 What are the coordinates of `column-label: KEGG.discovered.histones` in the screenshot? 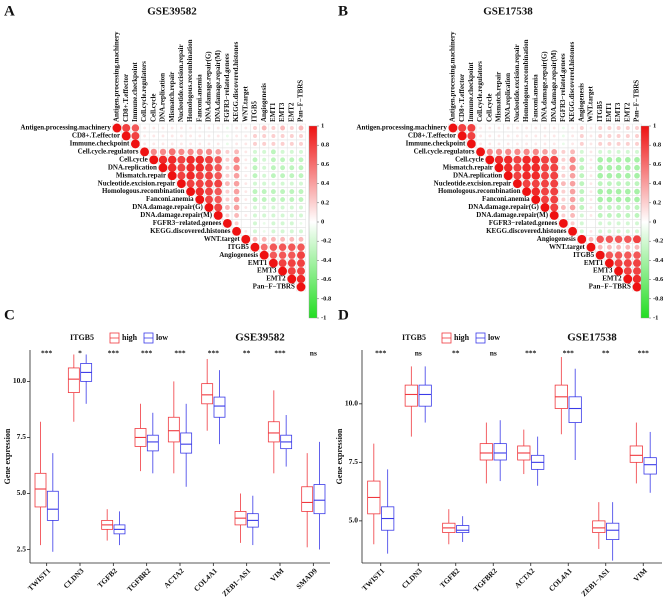 It's located at (572, 81).